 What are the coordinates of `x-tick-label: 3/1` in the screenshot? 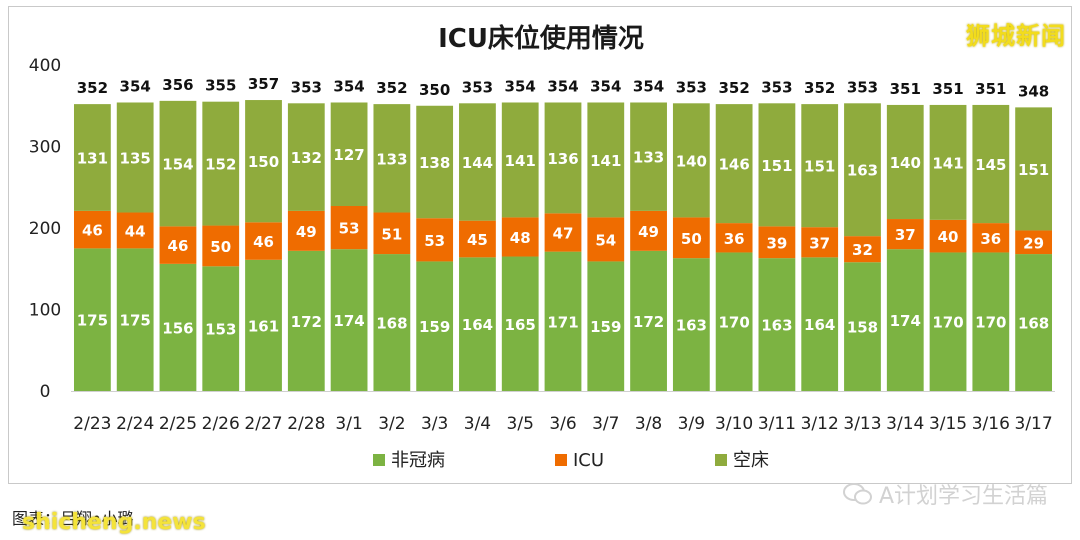 It's located at (348, 424).